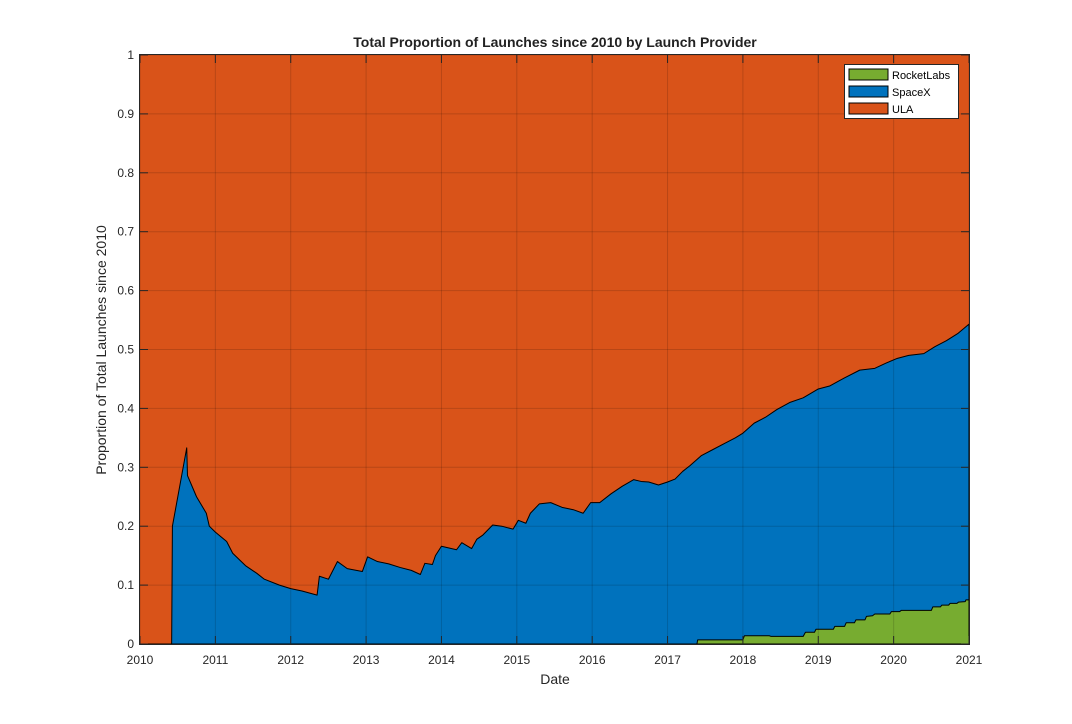 The image size is (1072, 724). Describe the element at coordinates (366, 660) in the screenshot. I see `x-tick-label: 2013` at that location.